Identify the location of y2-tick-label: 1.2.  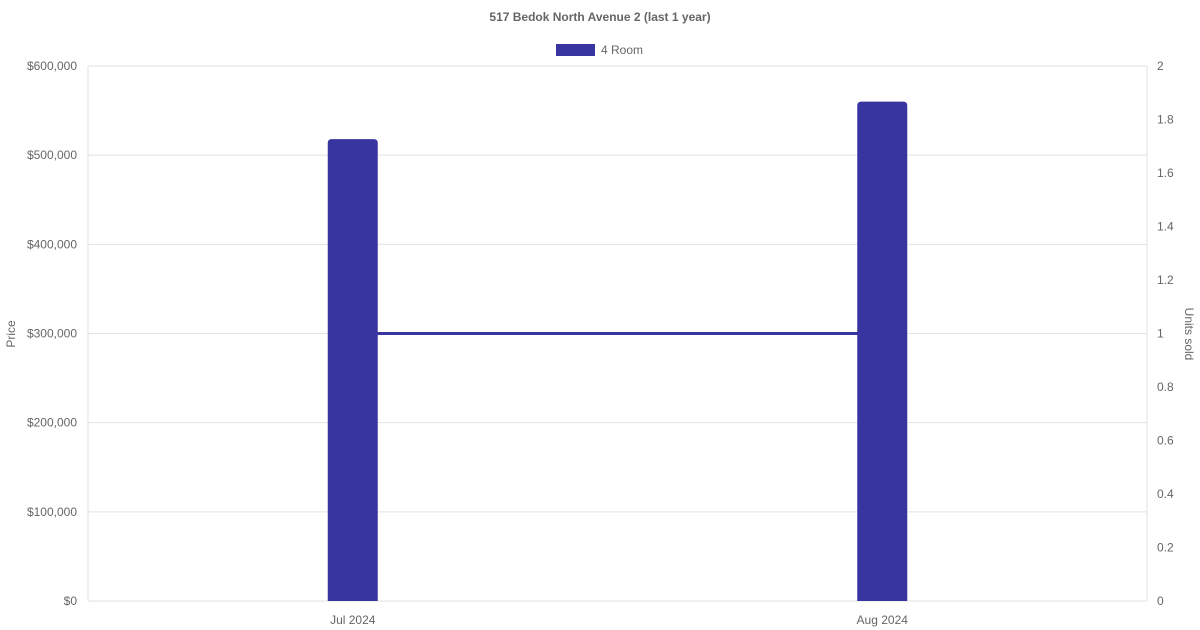
(1165, 280).